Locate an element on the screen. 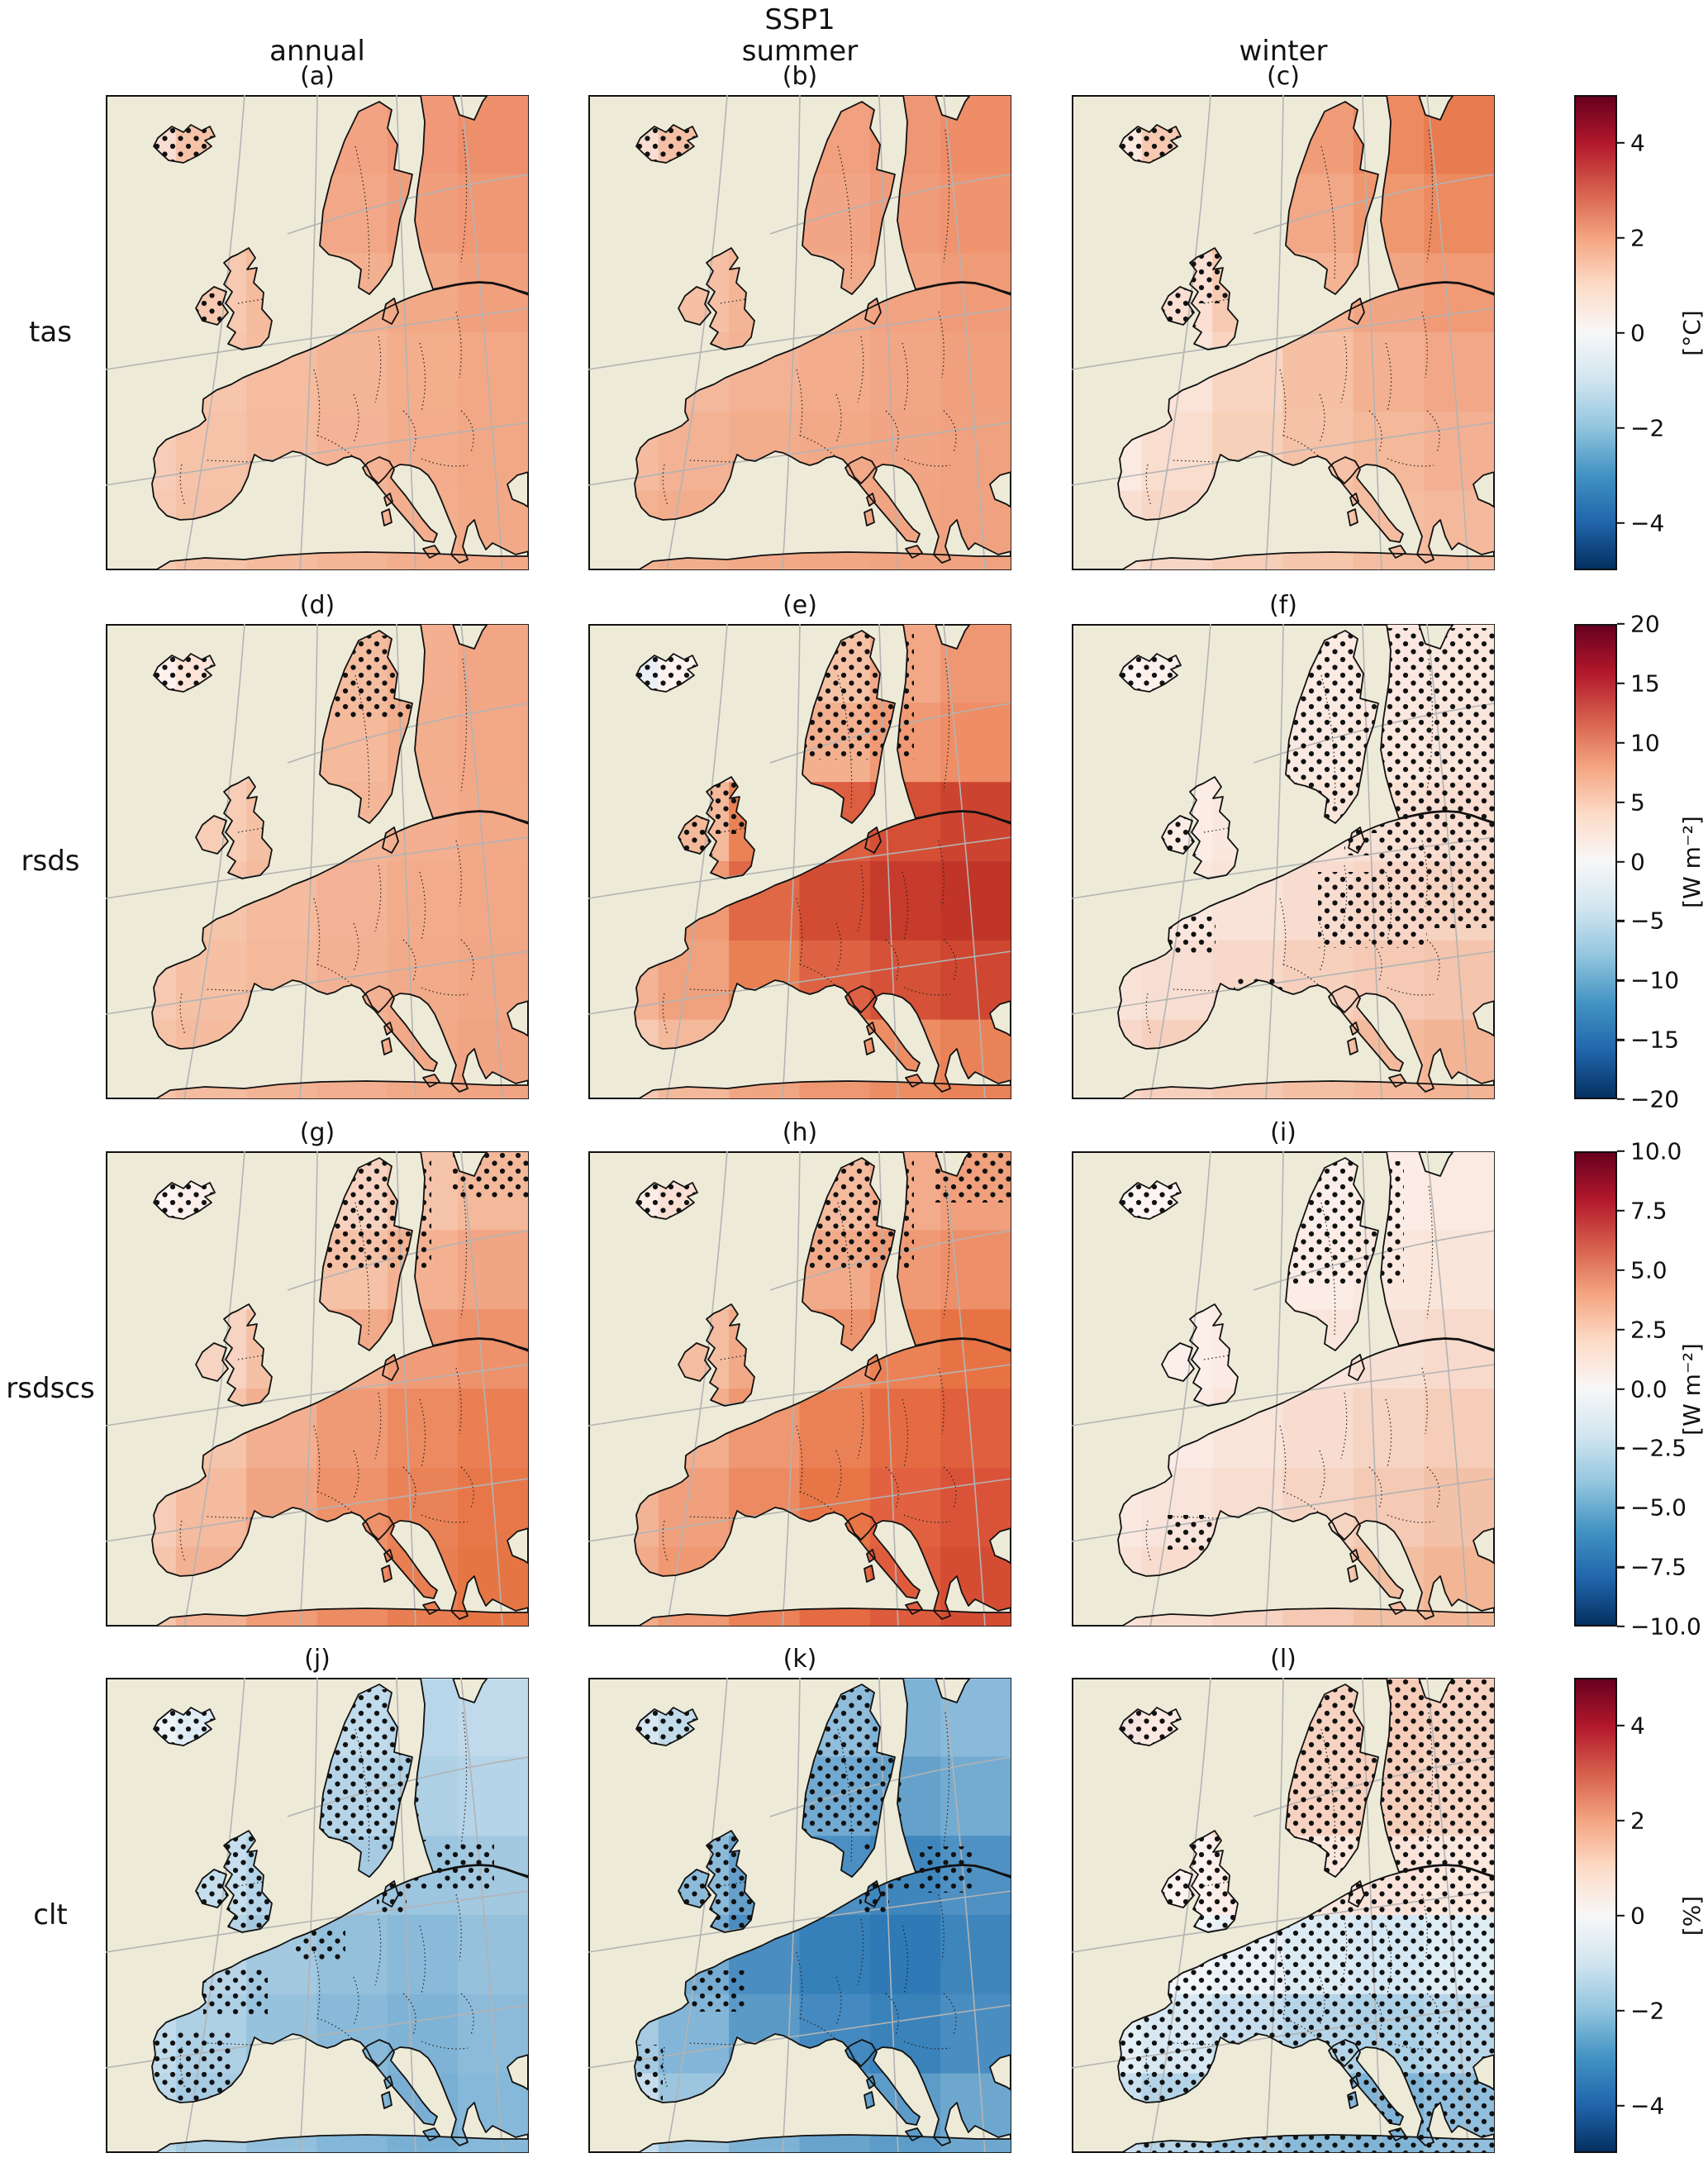 The width and height of the screenshot is (1708, 2172). map-panel-tas-summer: (b) is located at coordinates (799, 316).